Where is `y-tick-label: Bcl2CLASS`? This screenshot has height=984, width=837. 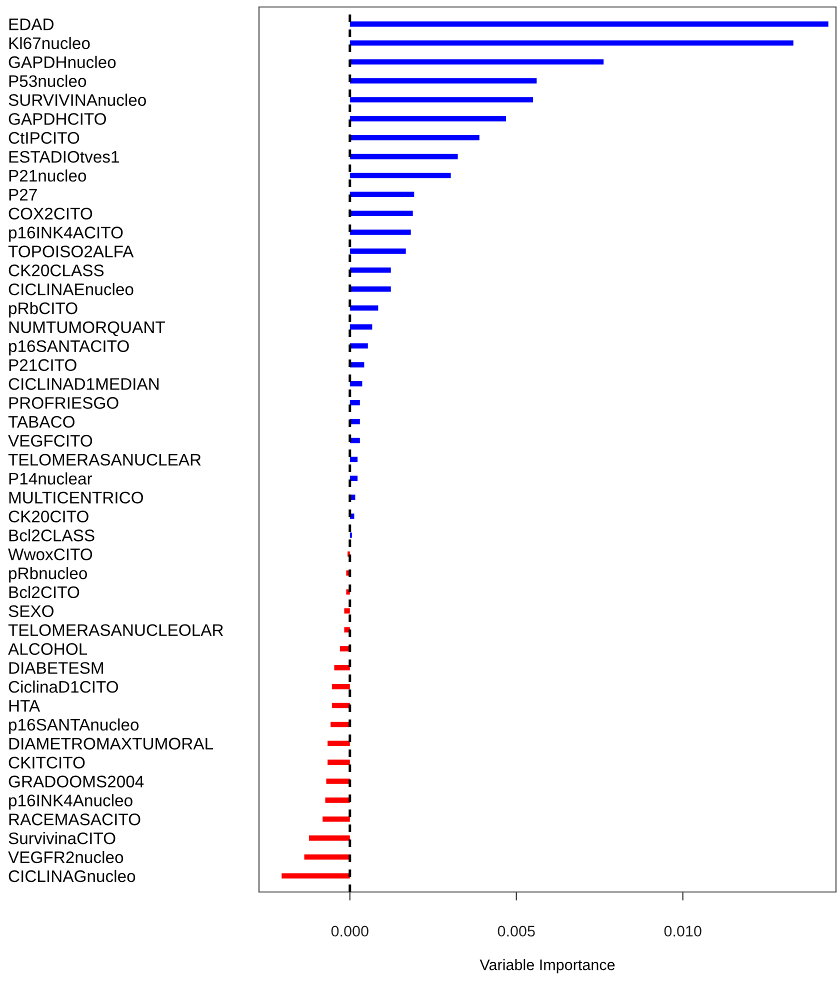 y-tick-label: Bcl2CLASS is located at coordinates (51, 535).